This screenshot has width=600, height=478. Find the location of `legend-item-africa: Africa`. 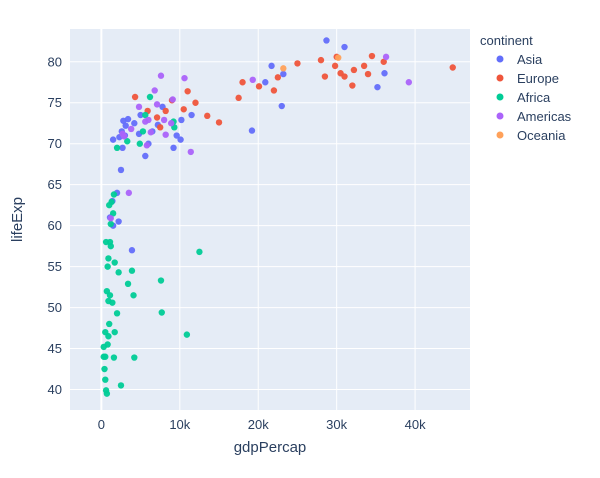

legend-item-africa: Africa is located at coordinates (524, 97).